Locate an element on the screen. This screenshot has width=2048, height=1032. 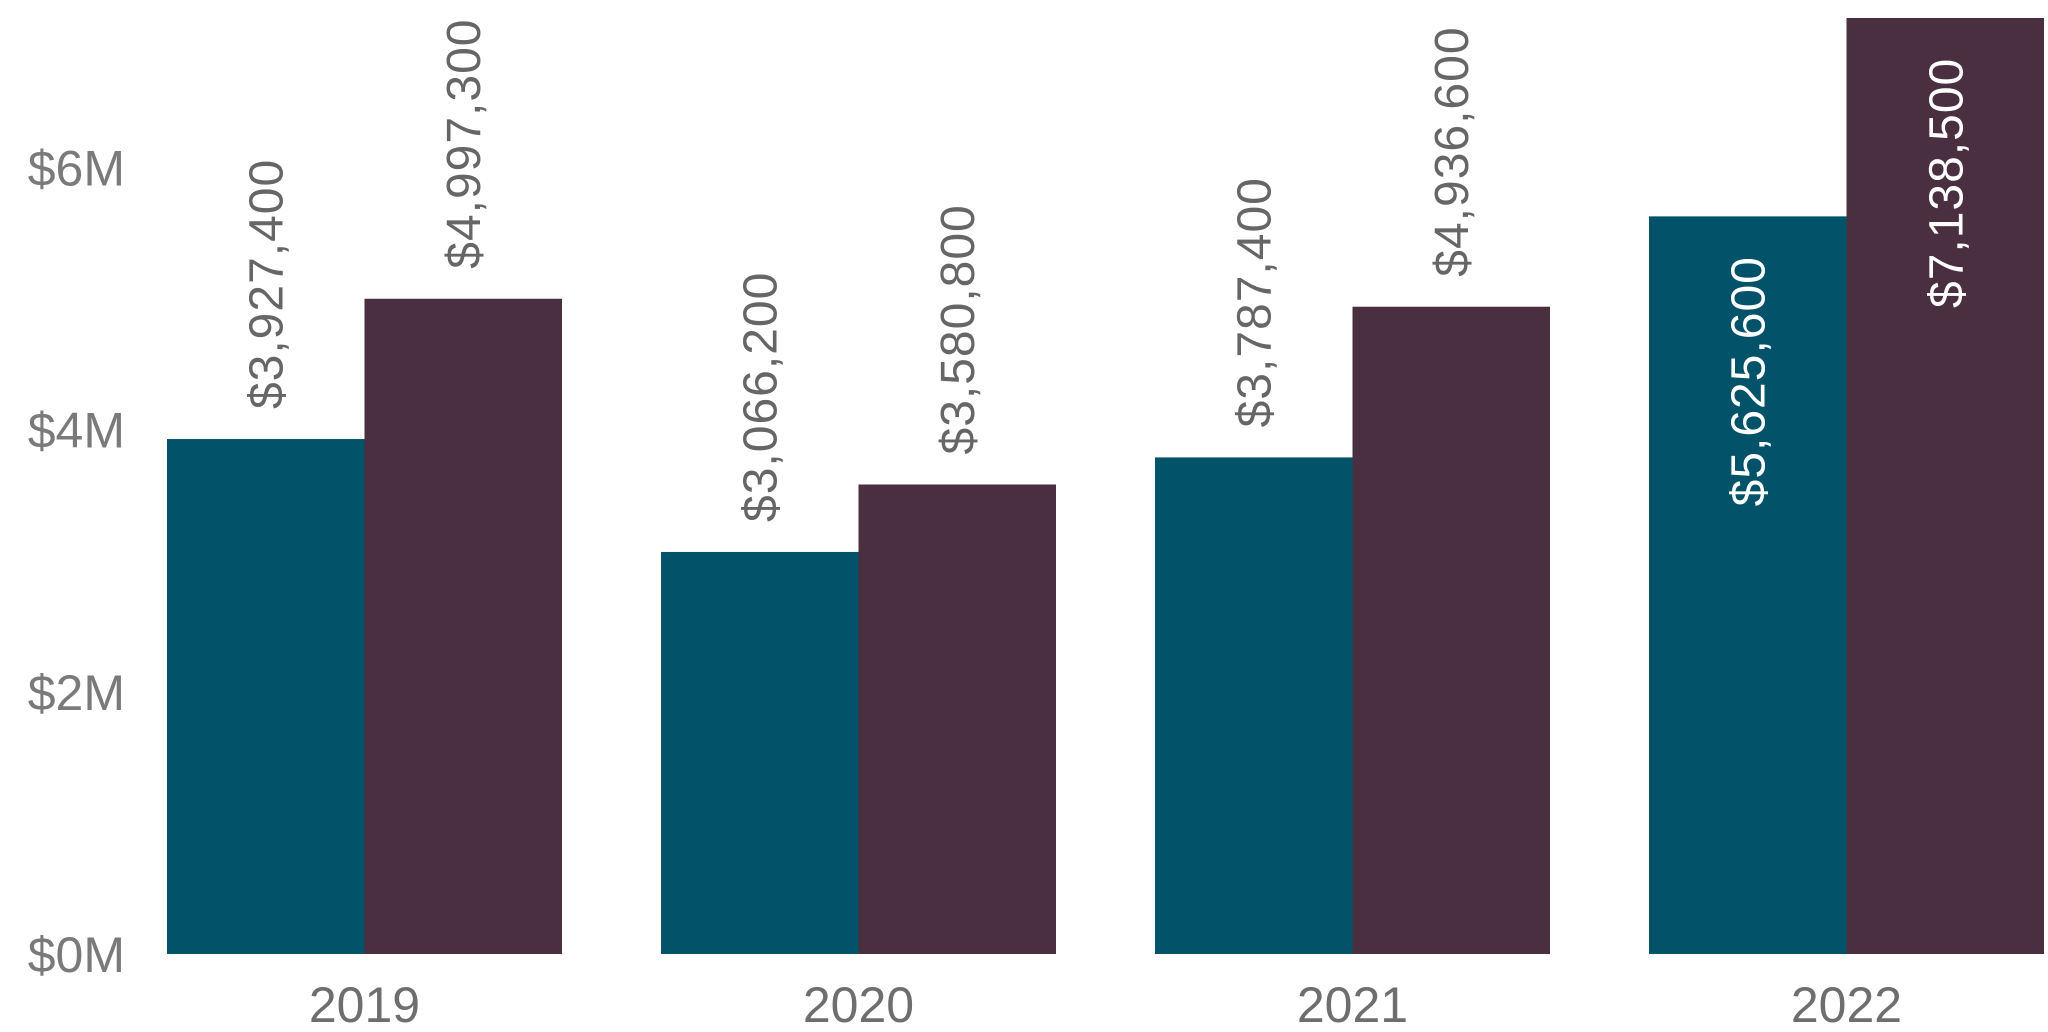
data-label-2022-series-2: $7,138,500 is located at coordinates (1946, 183).